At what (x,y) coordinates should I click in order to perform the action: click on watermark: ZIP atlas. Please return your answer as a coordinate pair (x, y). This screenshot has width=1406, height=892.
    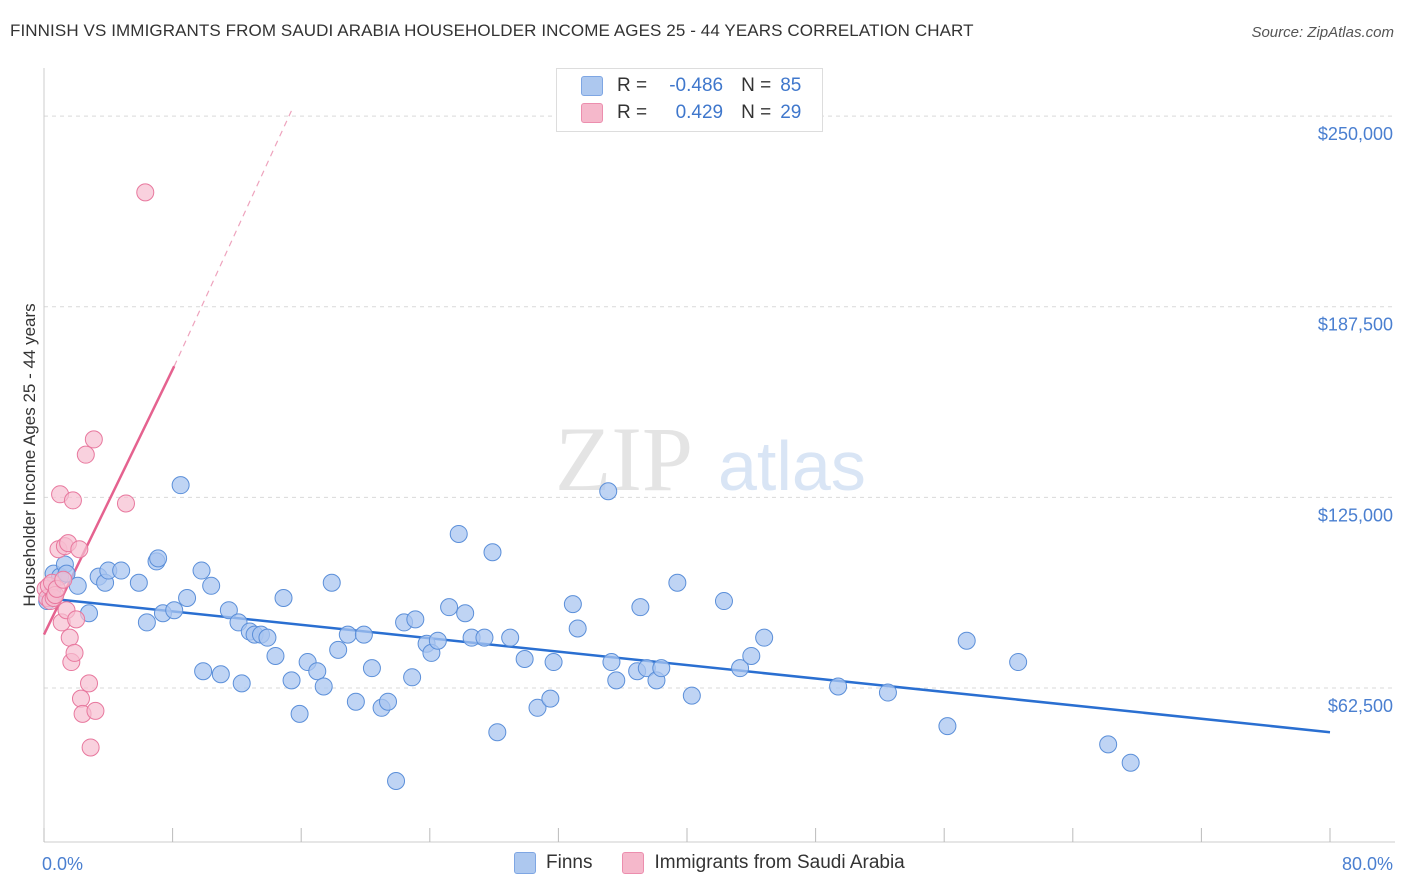
    Looking at the image, I should click on (710, 459).